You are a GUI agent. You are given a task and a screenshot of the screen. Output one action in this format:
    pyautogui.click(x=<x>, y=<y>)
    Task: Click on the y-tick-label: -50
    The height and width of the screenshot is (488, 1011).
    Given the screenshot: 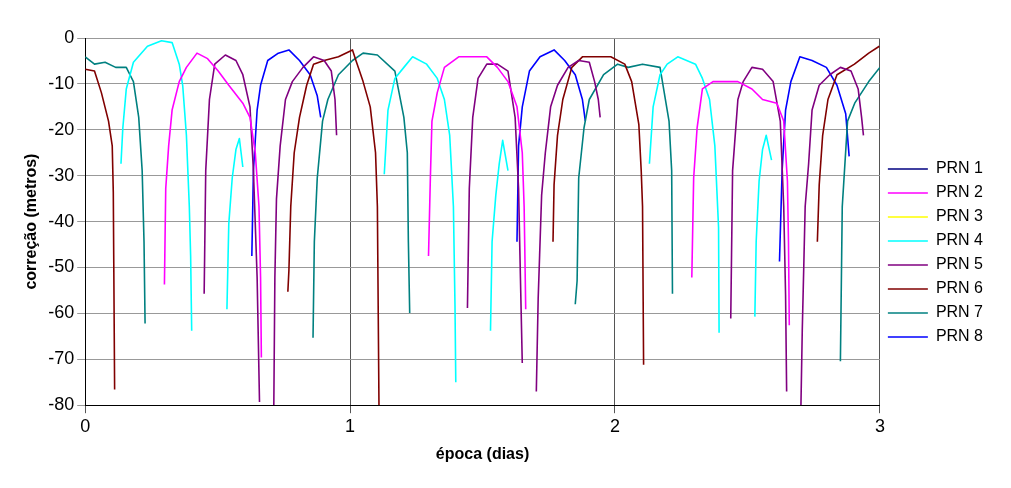 What is the action you would take?
    pyautogui.click(x=61, y=266)
    